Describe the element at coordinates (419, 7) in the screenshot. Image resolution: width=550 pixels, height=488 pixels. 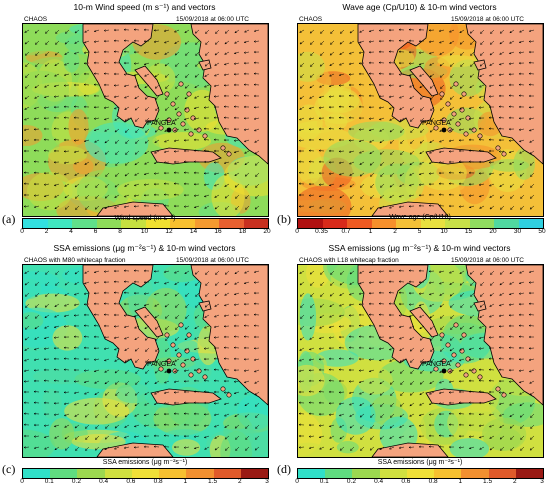
I see `panel-title: Wave age (Cp/U10) & 10-m wind vectors` at that location.